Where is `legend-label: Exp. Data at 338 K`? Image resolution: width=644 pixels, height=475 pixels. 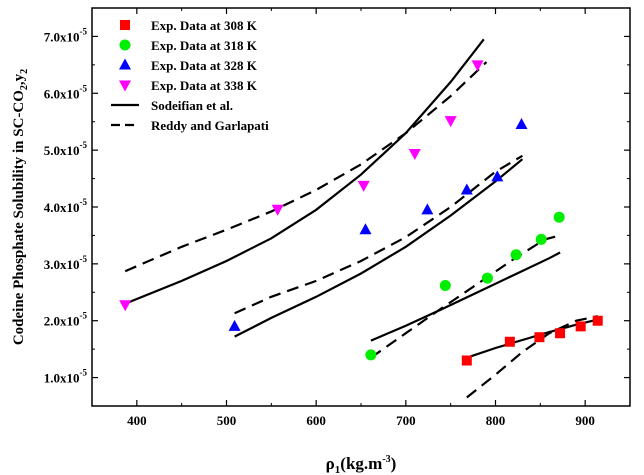
legend-label: Exp. Data at 338 K is located at coordinates (204, 85).